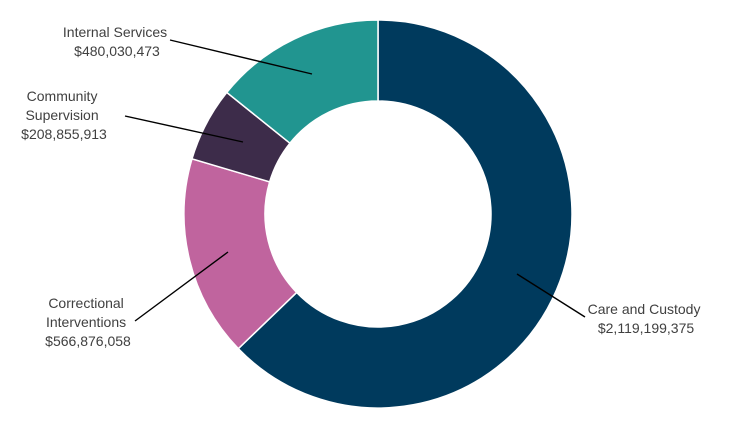 The image size is (755, 425). What do you see at coordinates (117, 51) in the screenshot?
I see `label-internal-services-value: $480,030,473` at bounding box center [117, 51].